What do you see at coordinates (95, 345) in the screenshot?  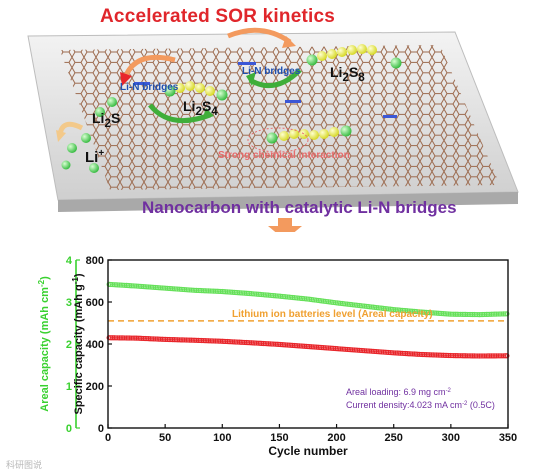 I see `y-tick-label-specific: 400` at bounding box center [95, 345].